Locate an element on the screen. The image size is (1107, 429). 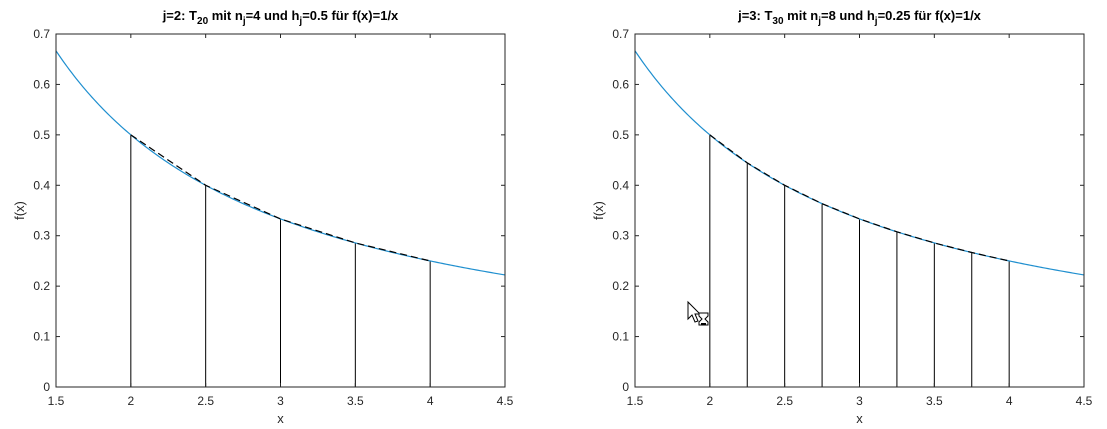
title-part: =4 und h is located at coordinates (273, 15).